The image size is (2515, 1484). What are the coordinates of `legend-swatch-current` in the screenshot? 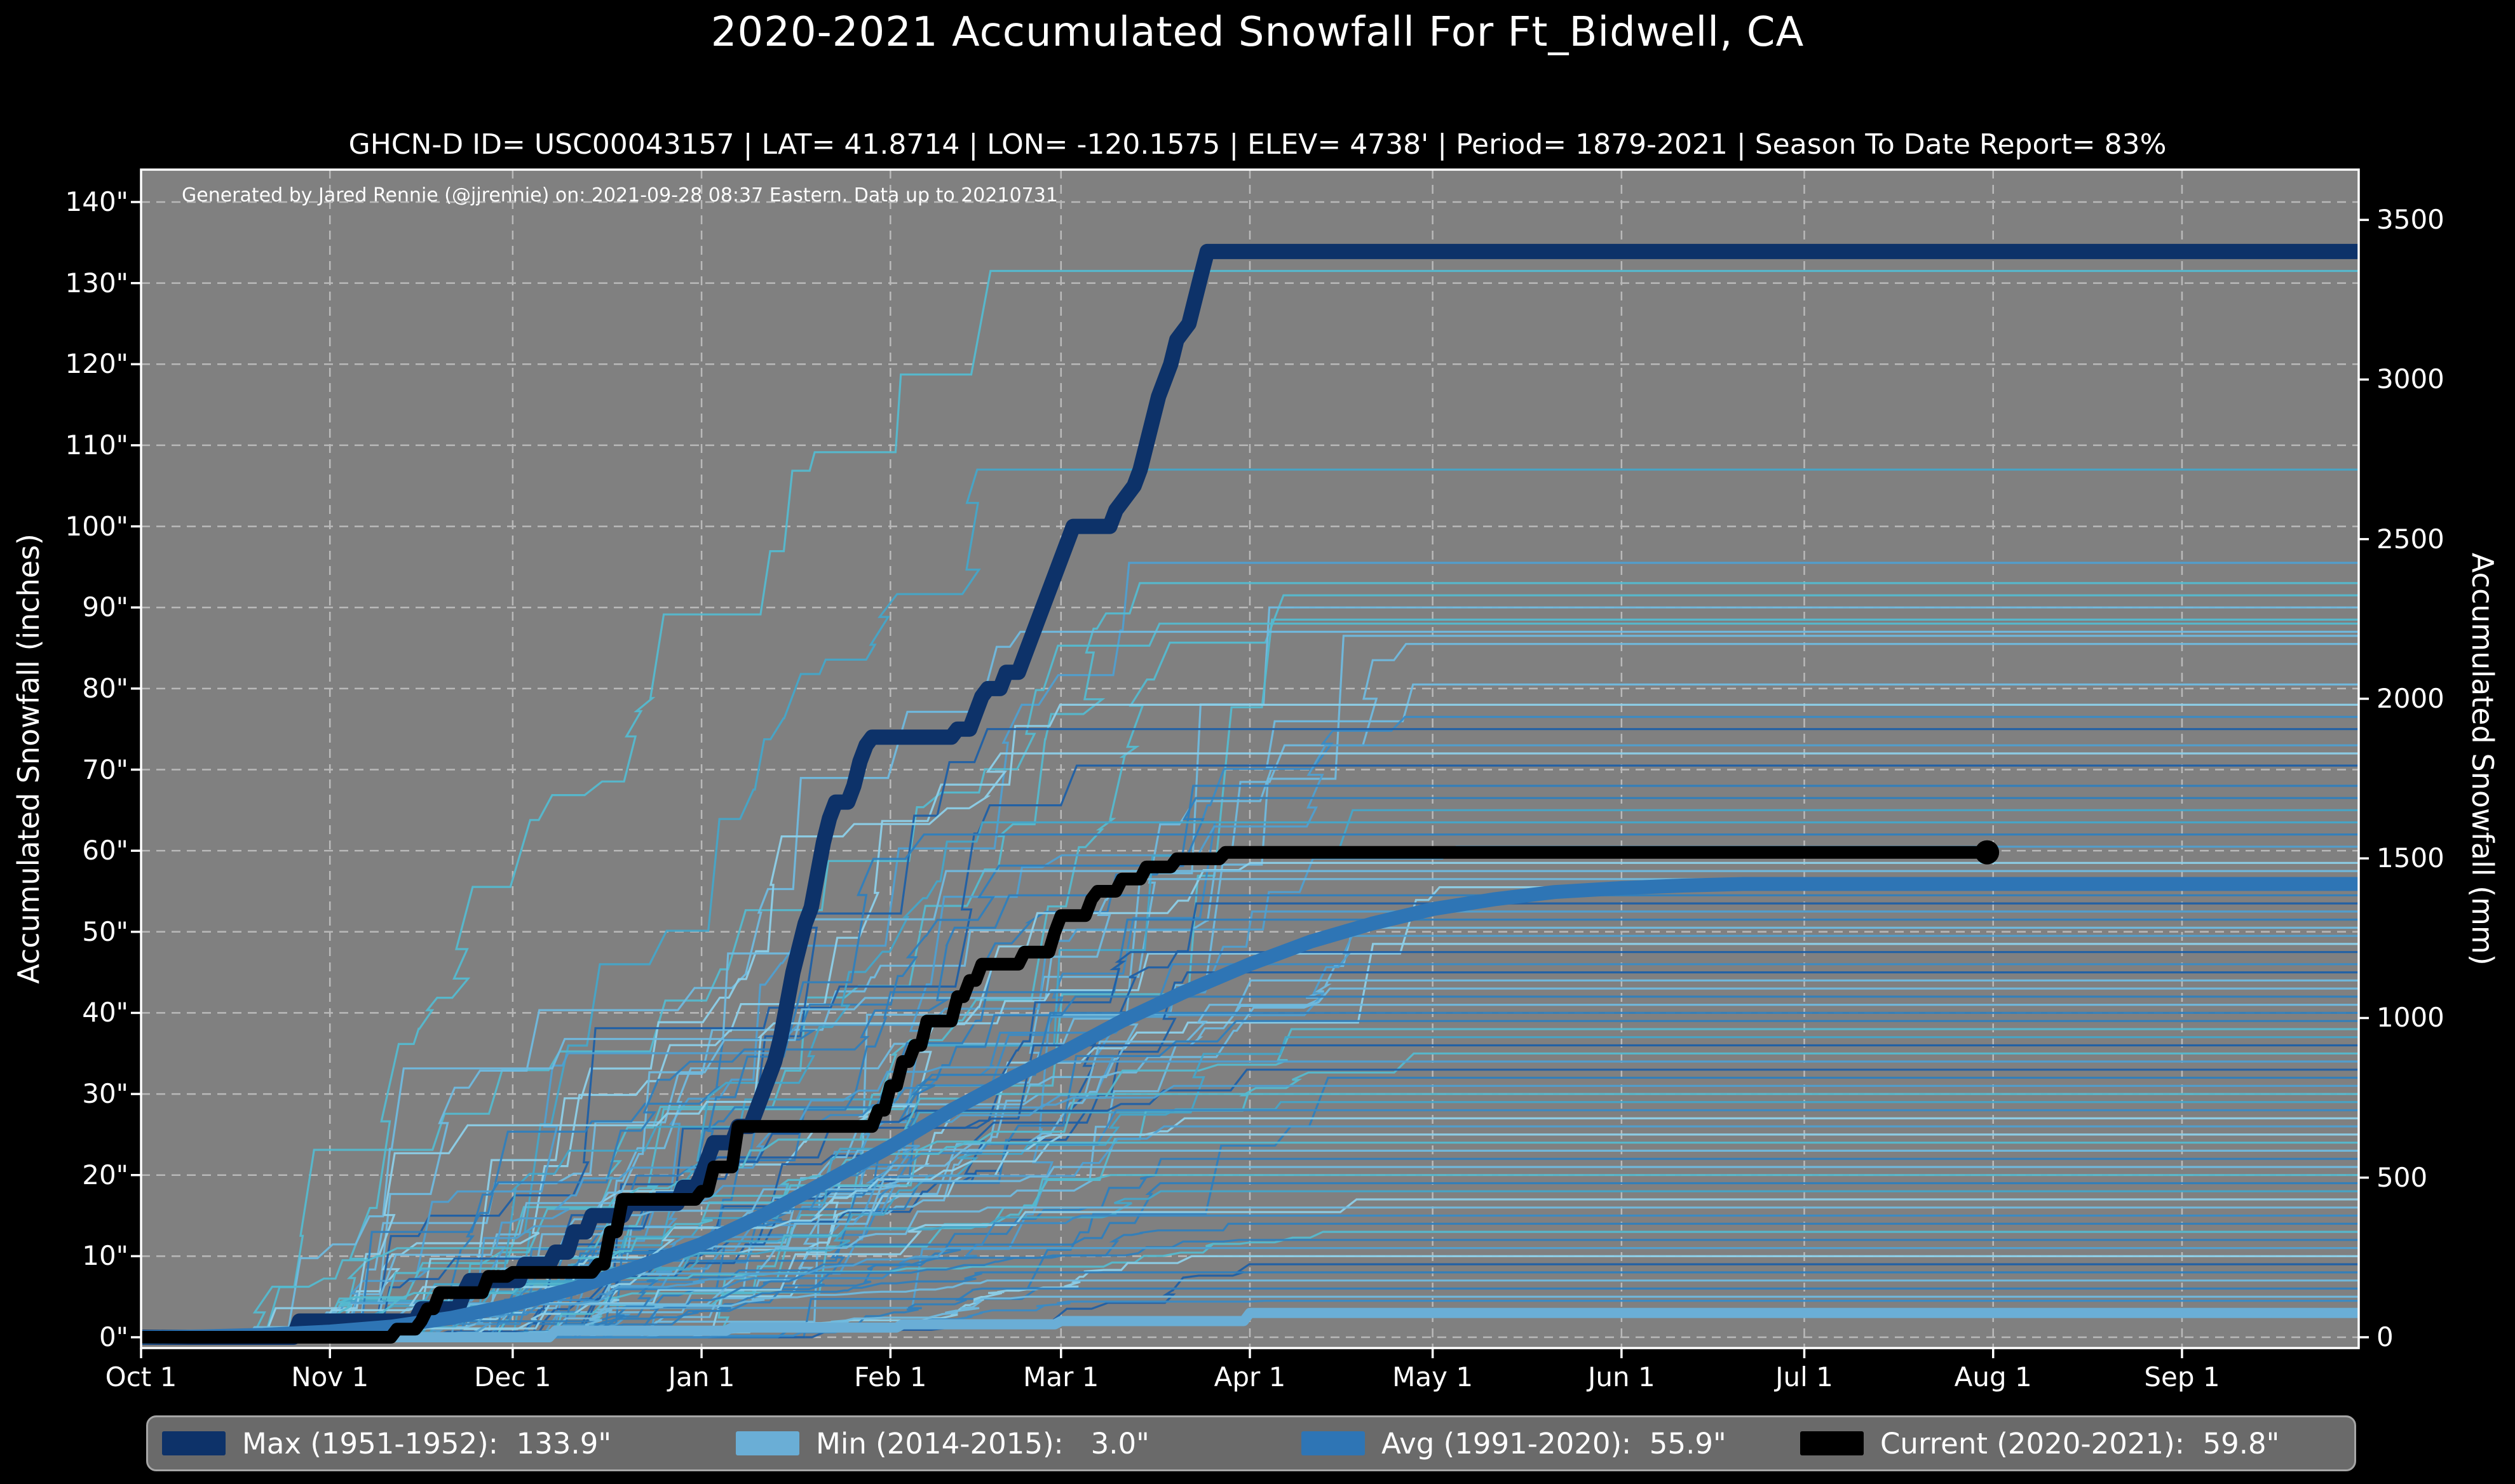 It's located at (1832, 1443).